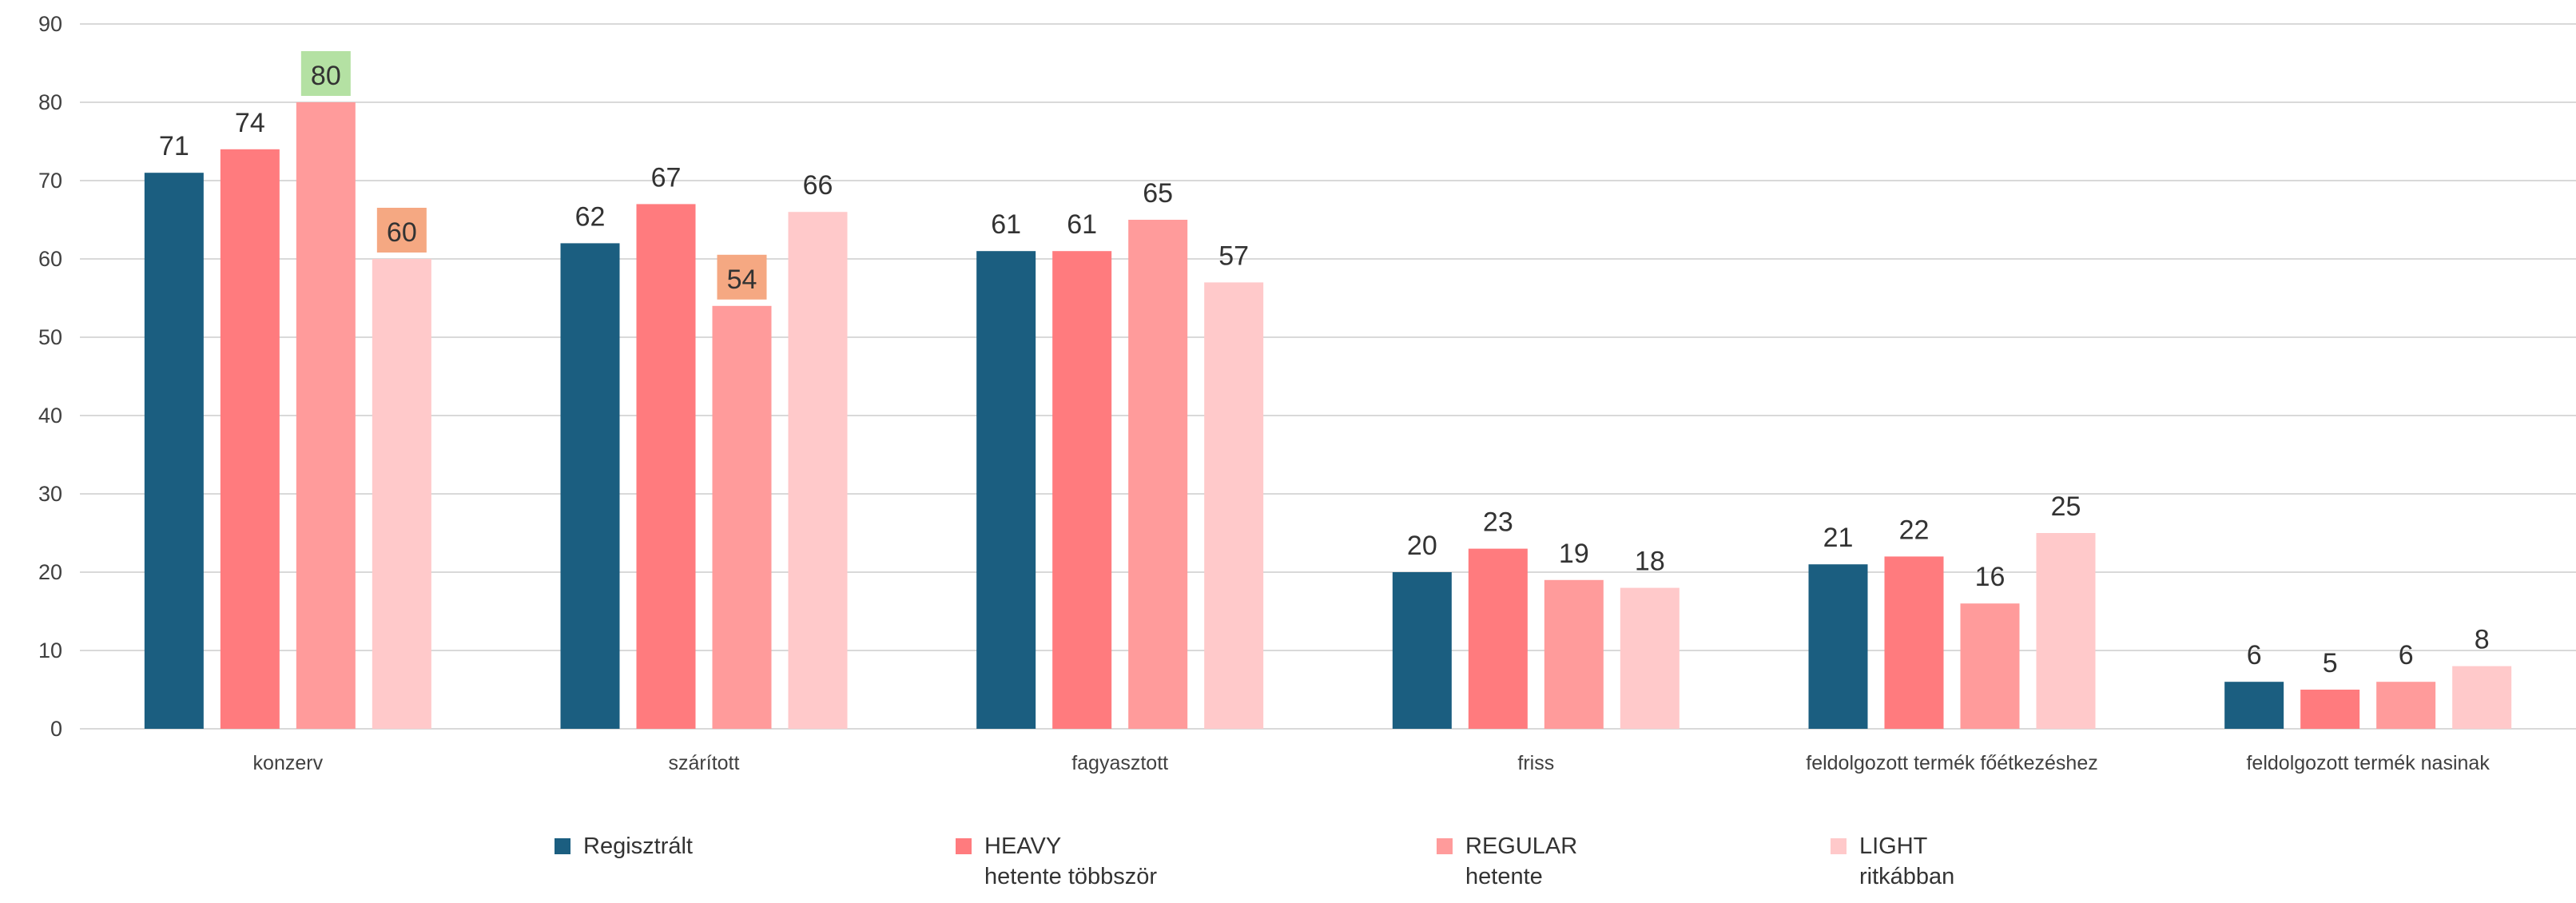  Describe the element at coordinates (50, 24) in the screenshot. I see `y-tick-label: 90` at that location.